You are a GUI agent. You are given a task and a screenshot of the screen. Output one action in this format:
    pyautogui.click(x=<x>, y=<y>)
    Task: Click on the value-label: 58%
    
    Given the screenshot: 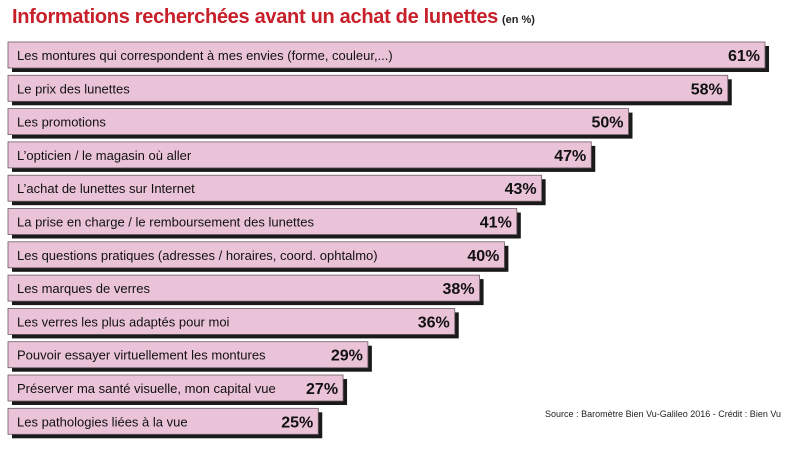 What is the action you would take?
    pyautogui.click(x=707, y=89)
    